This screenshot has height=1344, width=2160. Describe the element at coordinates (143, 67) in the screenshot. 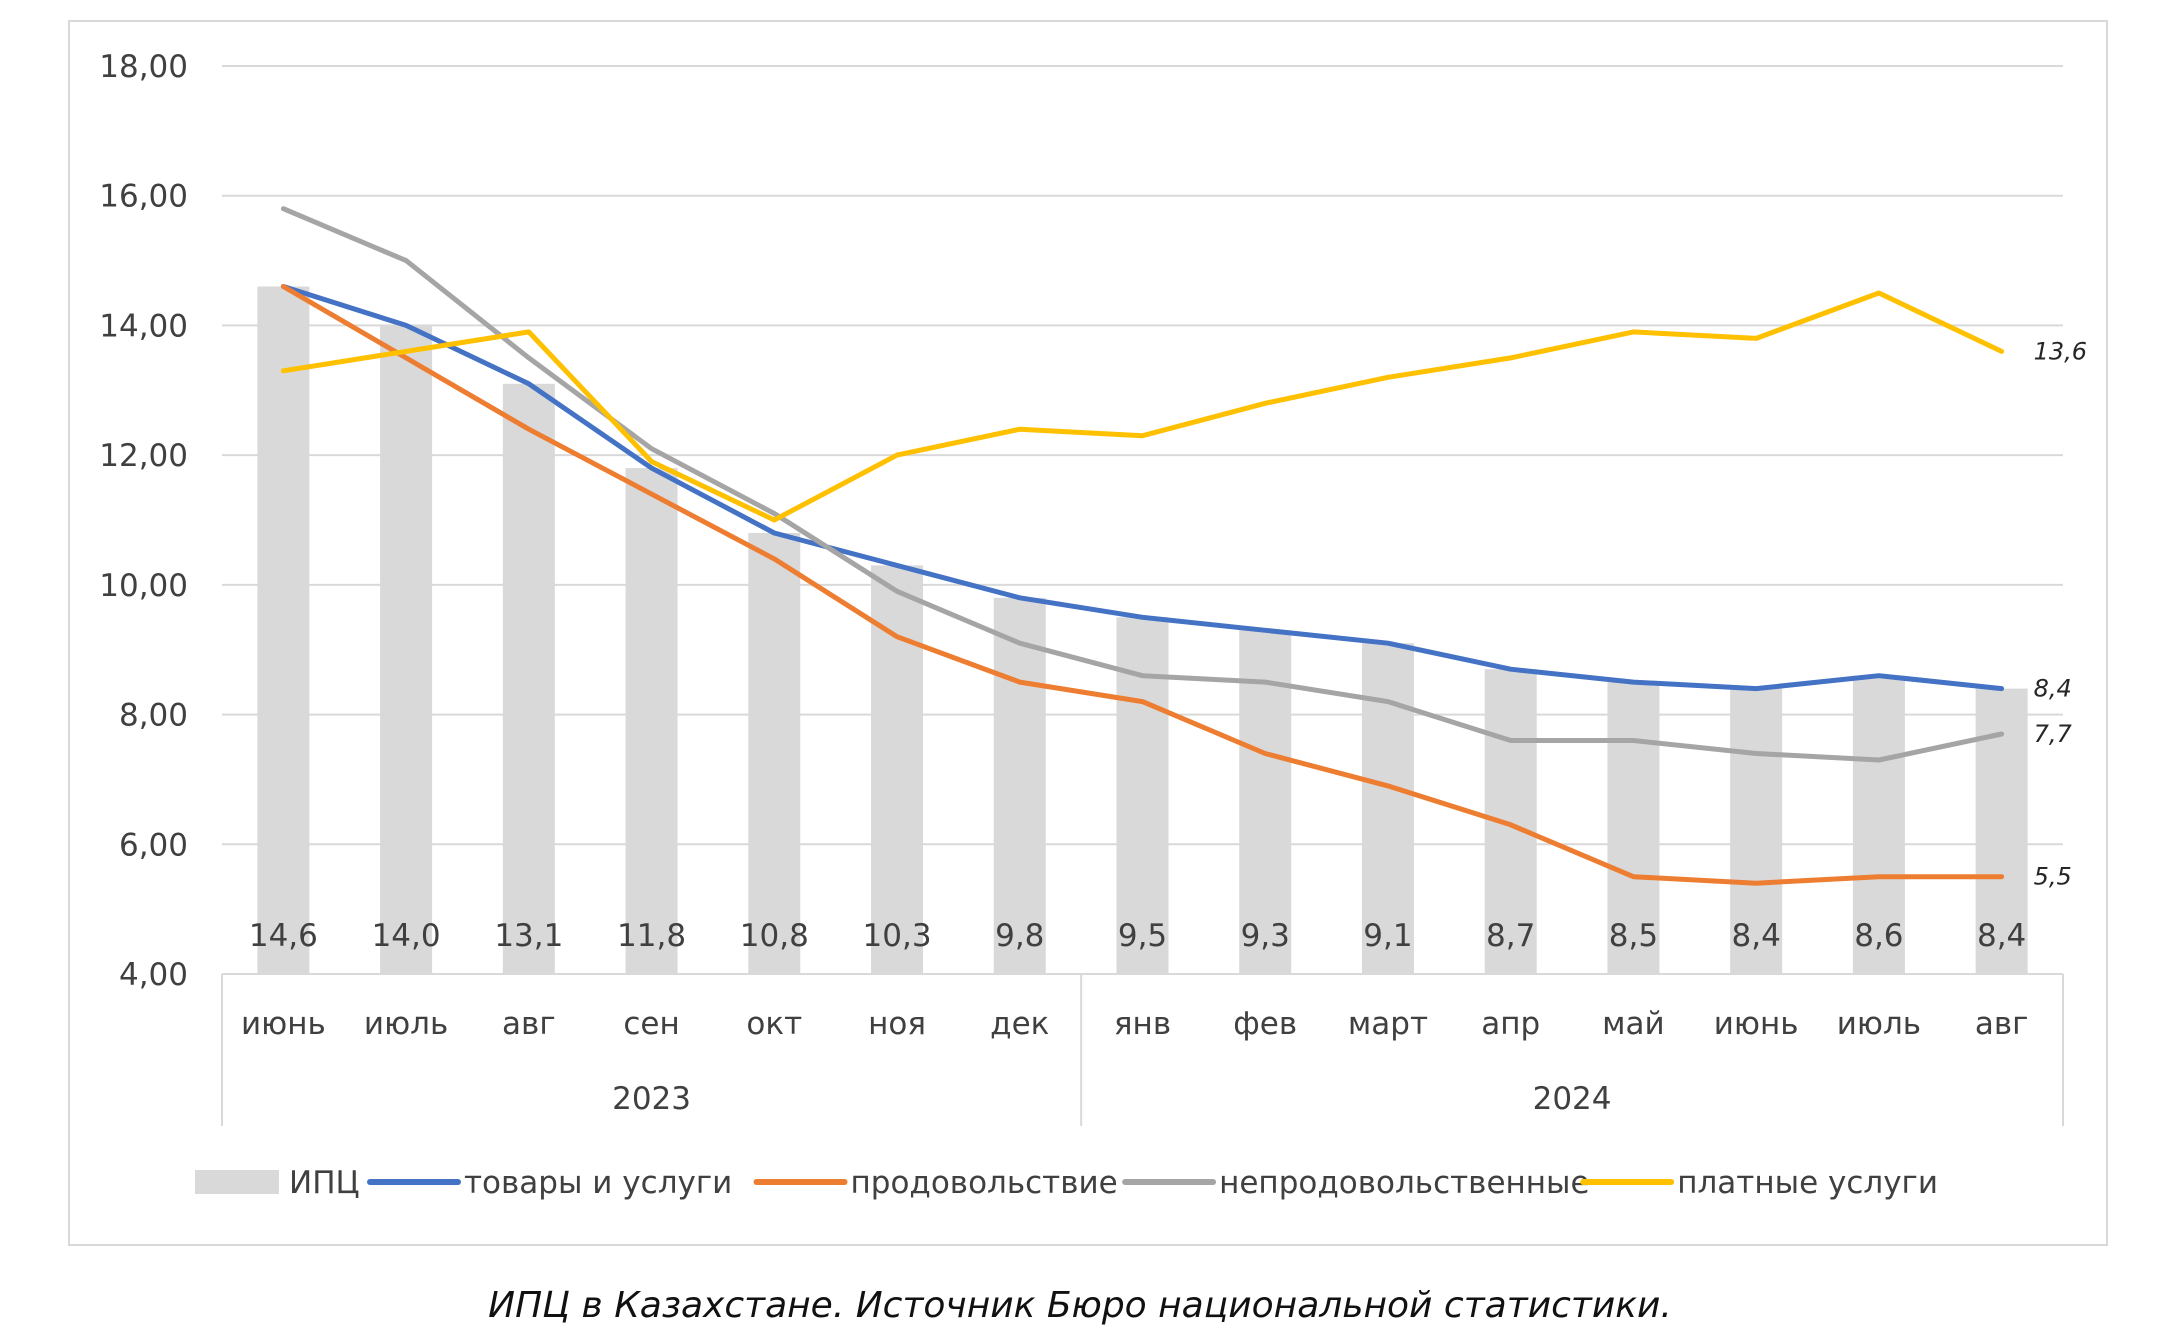

I see `y-tick-label: 18,00` at that location.